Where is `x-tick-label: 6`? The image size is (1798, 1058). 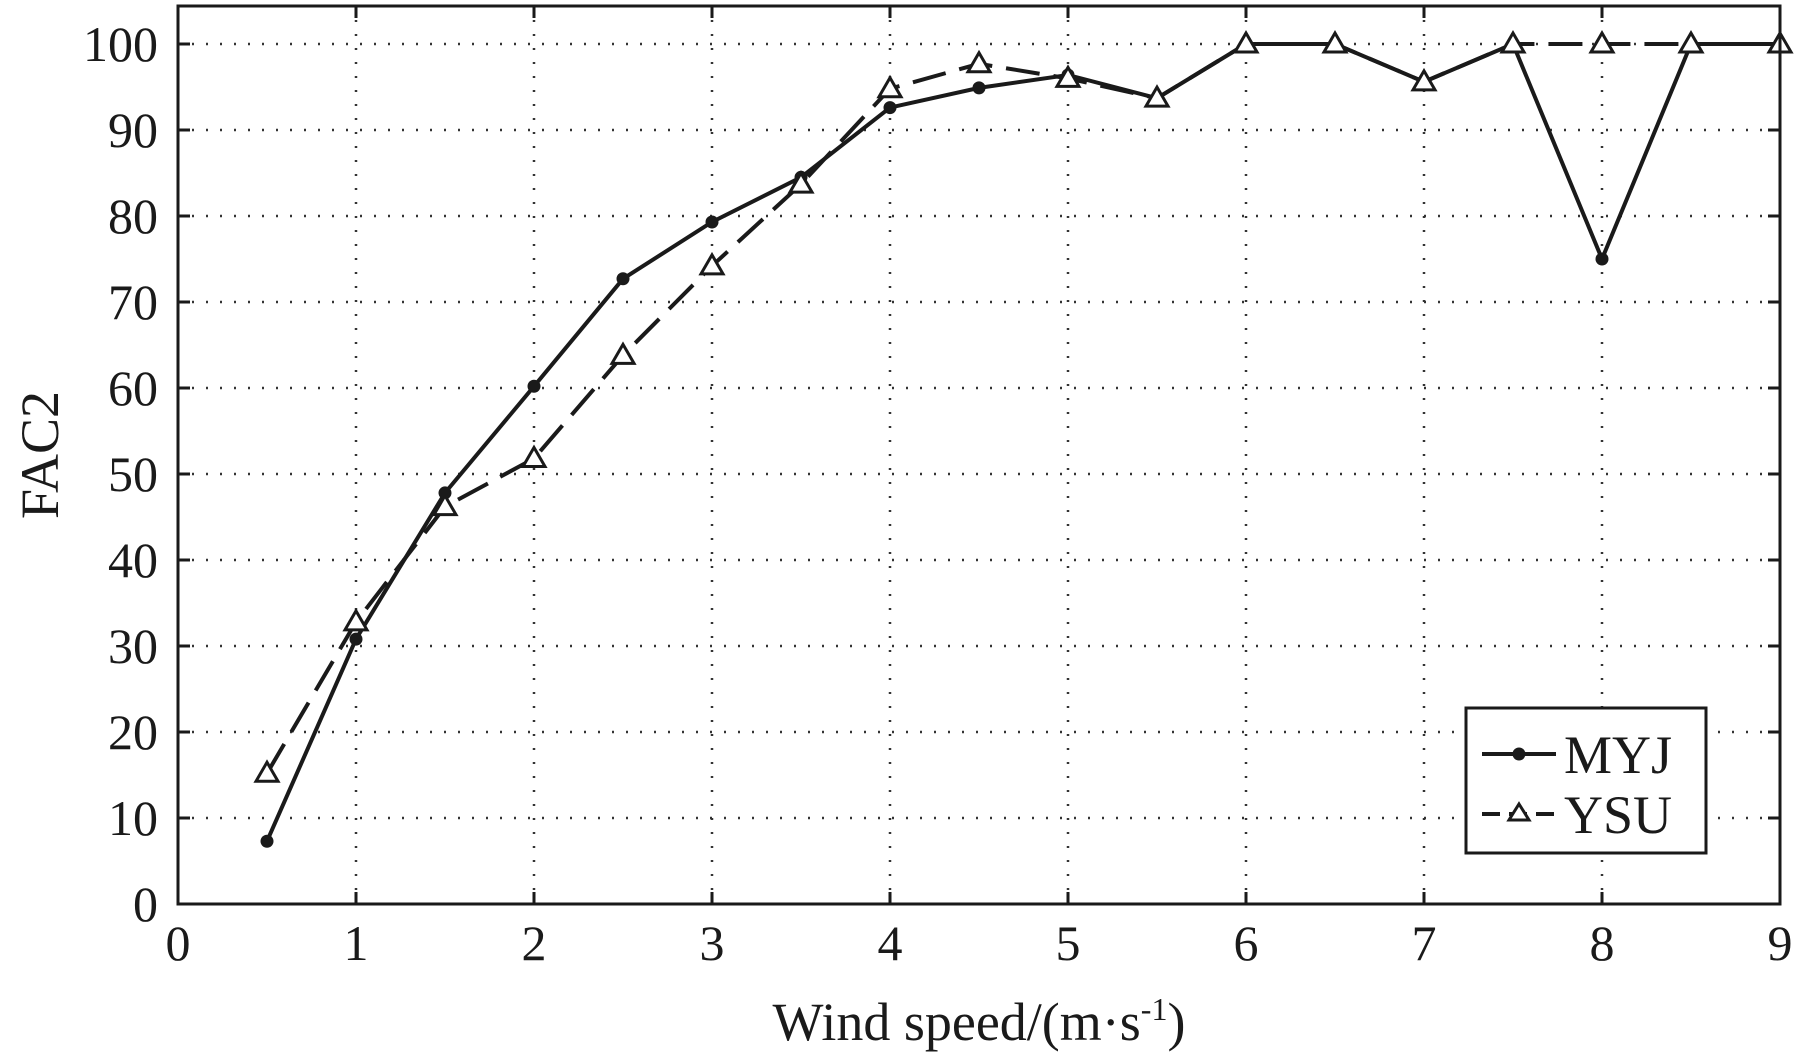 x-tick-label: 6 is located at coordinates (1246, 943).